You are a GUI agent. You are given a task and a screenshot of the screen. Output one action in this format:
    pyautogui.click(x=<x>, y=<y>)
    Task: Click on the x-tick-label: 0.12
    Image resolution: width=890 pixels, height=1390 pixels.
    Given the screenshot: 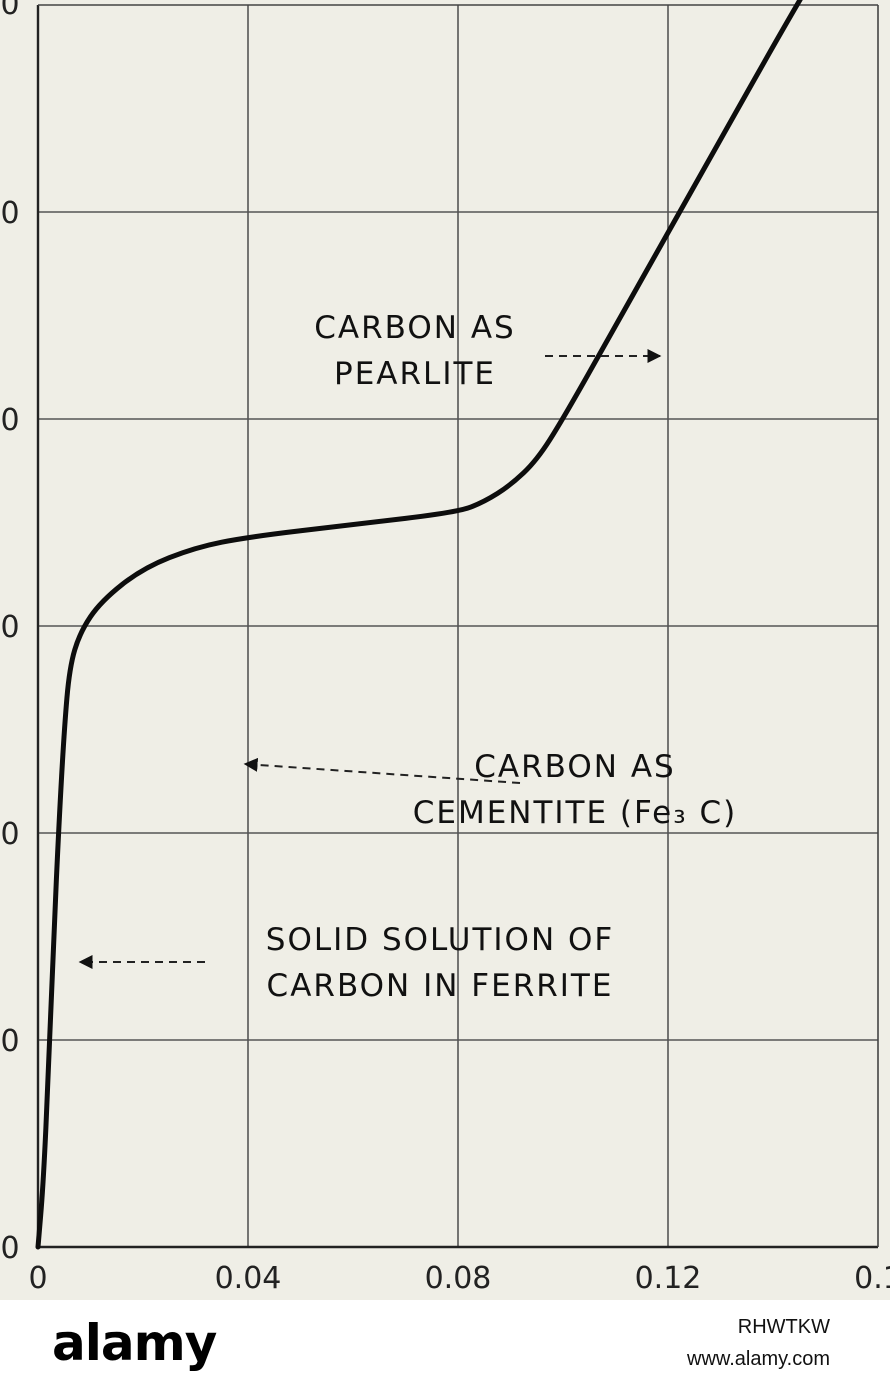 What is the action you would take?
    pyautogui.click(x=668, y=1278)
    